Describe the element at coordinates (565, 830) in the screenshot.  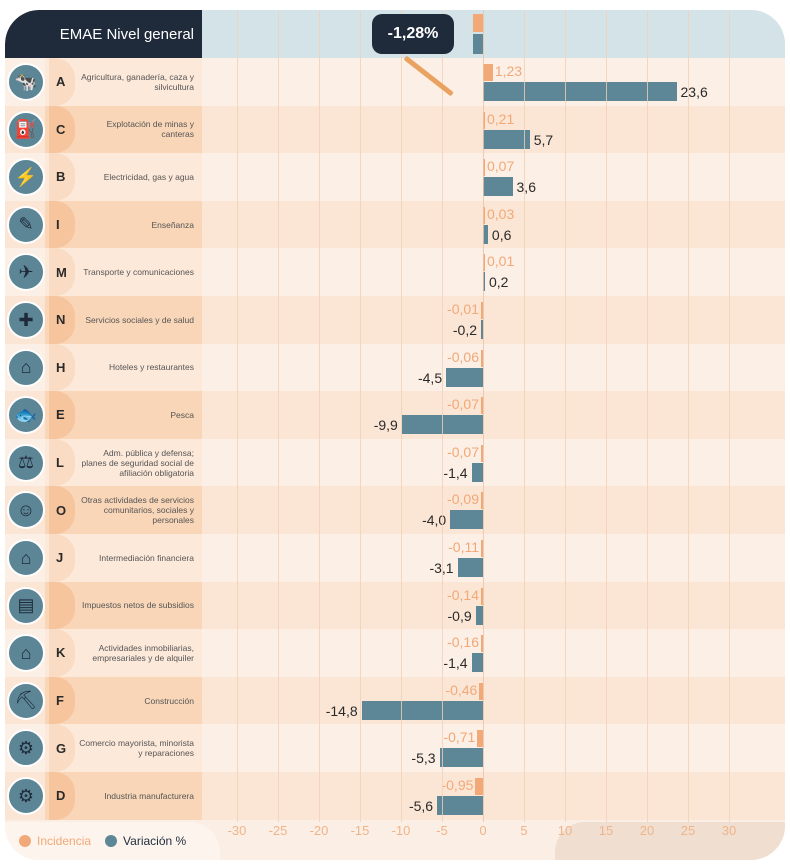
I see `x-tick-label: 10` at that location.